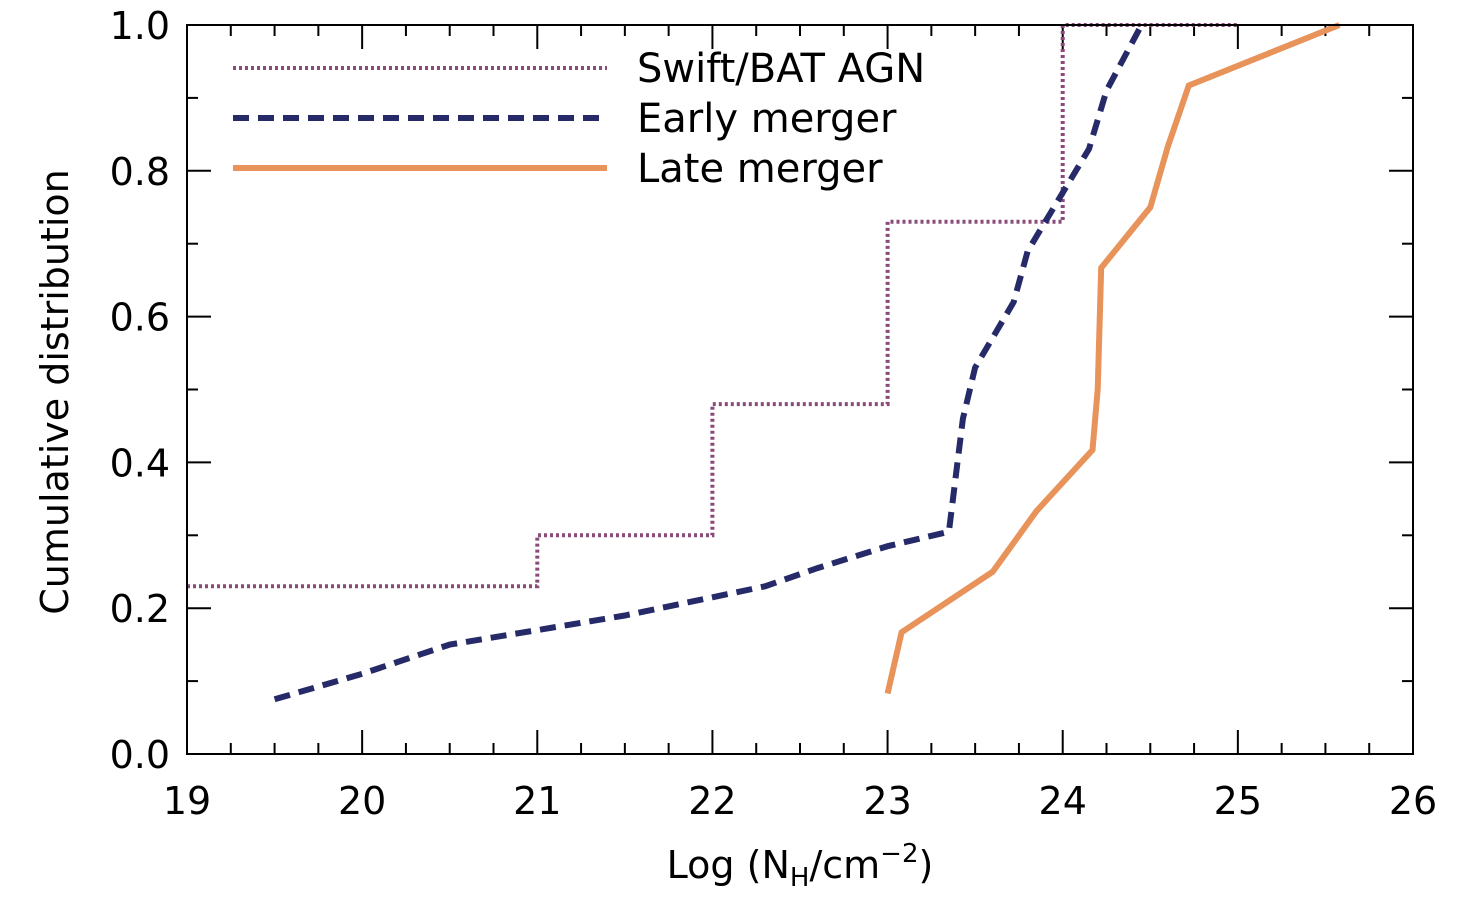 Image resolution: width=1460 pixels, height=918 pixels. I want to click on y-tick-label: 0.0, so click(140, 755).